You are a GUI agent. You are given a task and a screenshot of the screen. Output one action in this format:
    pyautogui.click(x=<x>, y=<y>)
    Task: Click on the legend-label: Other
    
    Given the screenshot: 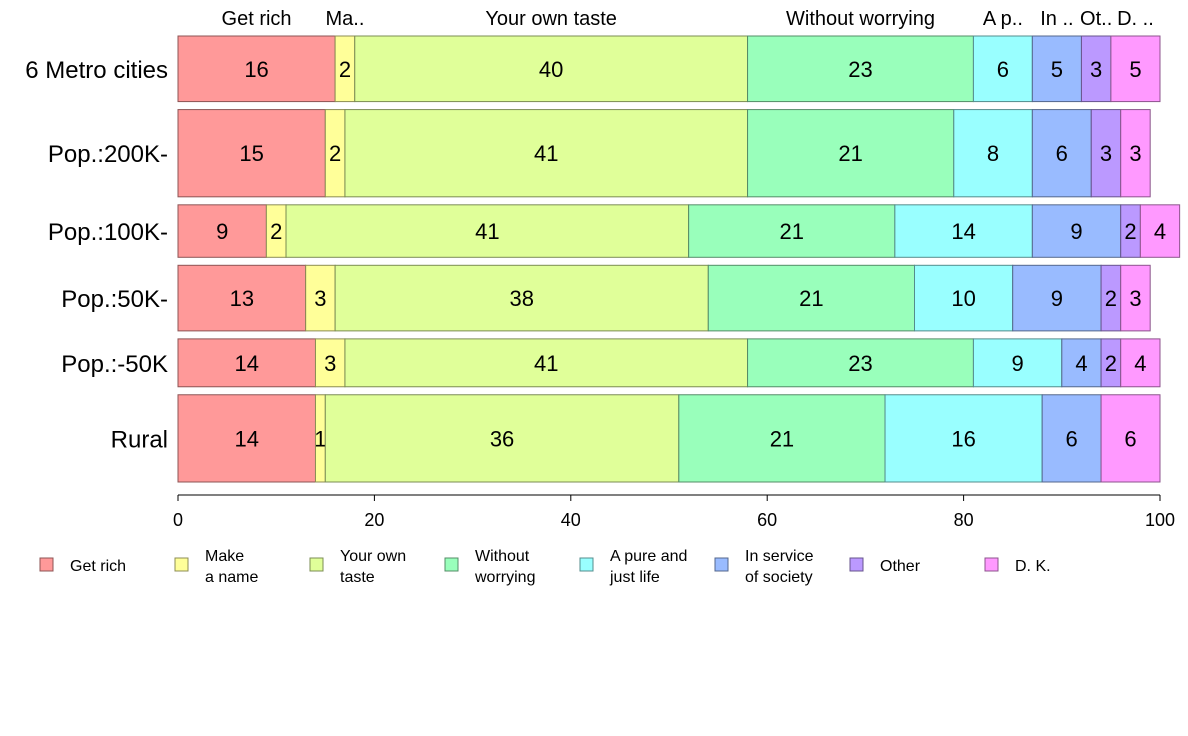 What is the action you would take?
    pyautogui.click(x=900, y=566)
    